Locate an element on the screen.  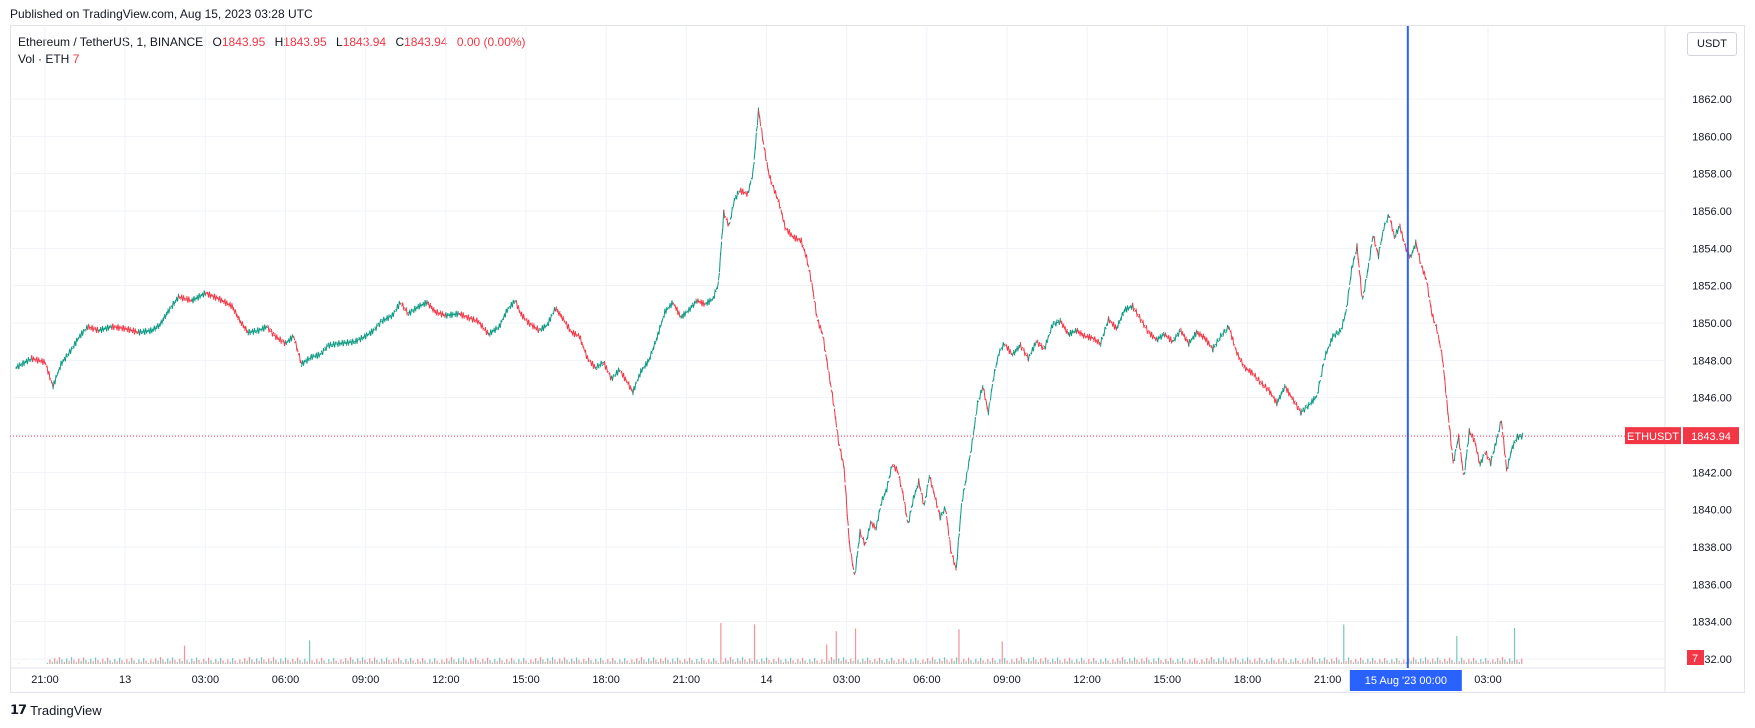
legend-volume-label: Vol · ETH is located at coordinates (44, 59).